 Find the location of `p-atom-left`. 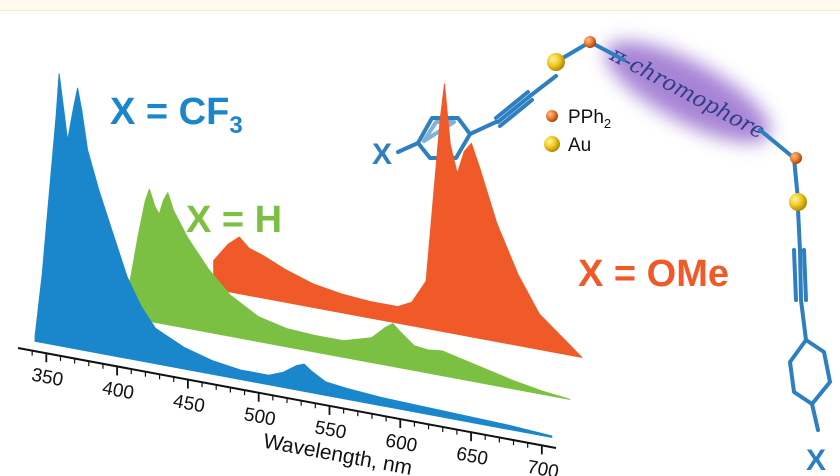

p-atom-left is located at coordinates (590, 42).